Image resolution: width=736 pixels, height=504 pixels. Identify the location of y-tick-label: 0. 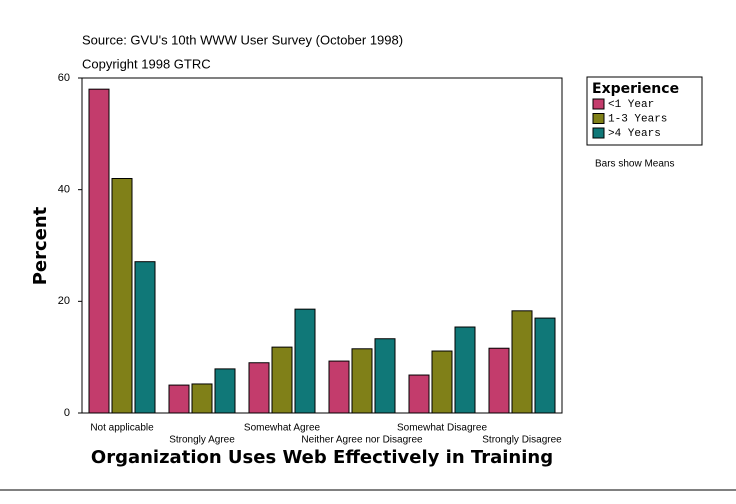
(67, 413).